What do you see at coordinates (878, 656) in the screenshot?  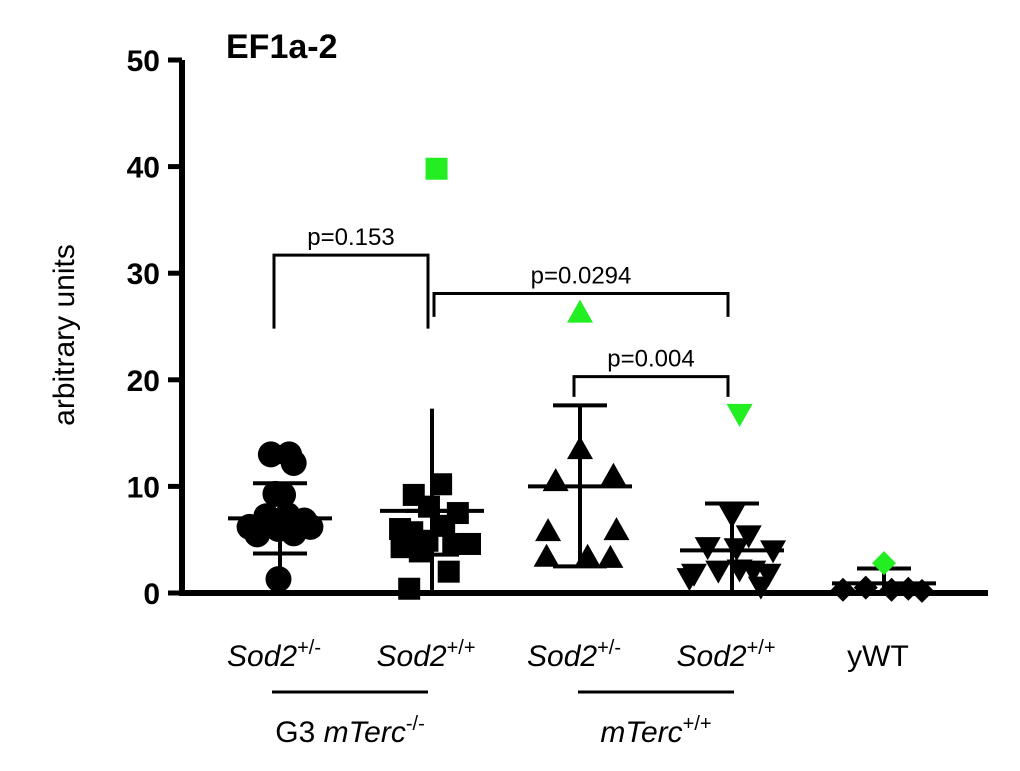 I see `category-label: yWT` at bounding box center [878, 656].